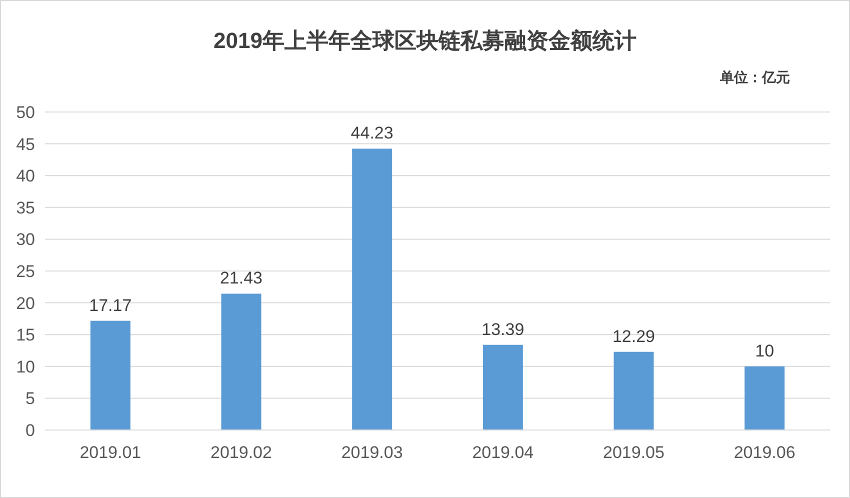  Describe the element at coordinates (634, 336) in the screenshot. I see `data-label: 12.29` at that location.